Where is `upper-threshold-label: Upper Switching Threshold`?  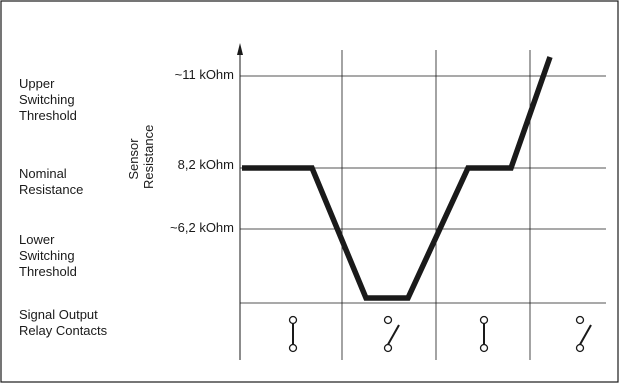 upper-threshold-label: Upper Switching Threshold is located at coordinates (48, 99).